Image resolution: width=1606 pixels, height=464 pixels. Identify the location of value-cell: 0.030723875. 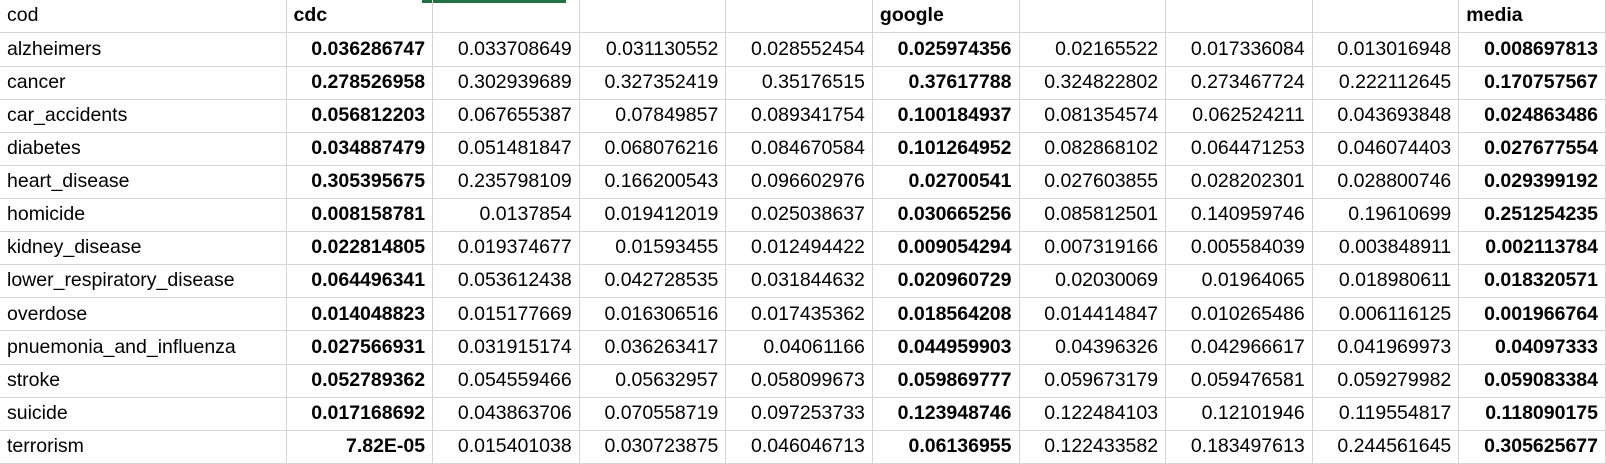
(653, 447).